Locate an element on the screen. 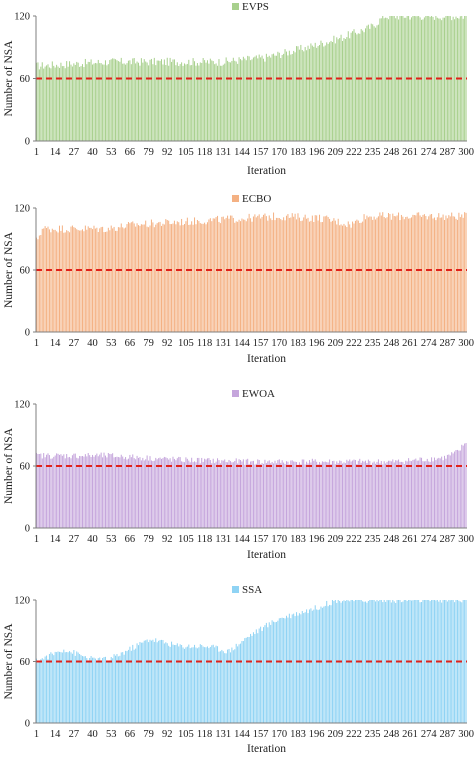 The height and width of the screenshot is (762, 474). x-tick-label: 287 is located at coordinates (448, 152).